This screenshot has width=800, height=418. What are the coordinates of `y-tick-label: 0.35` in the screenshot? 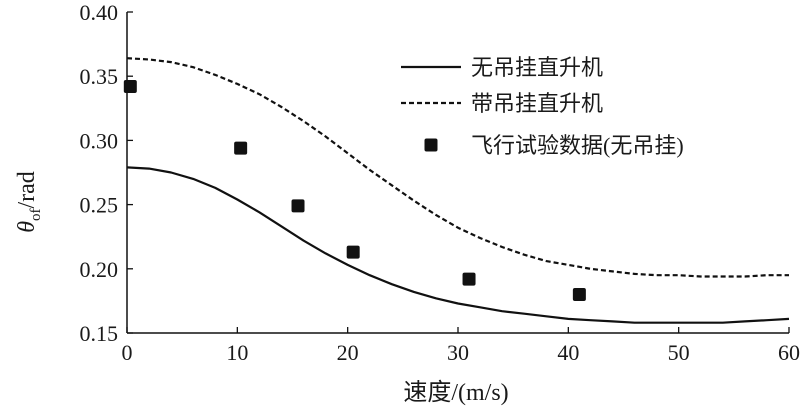 It's located at (99, 76).